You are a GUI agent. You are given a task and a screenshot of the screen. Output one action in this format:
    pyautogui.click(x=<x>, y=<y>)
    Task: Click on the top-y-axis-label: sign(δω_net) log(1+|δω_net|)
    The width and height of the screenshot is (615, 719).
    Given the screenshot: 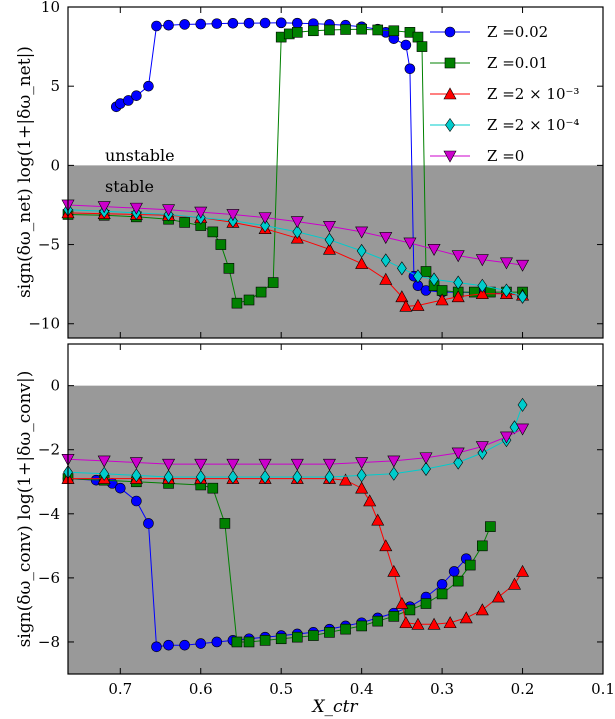 What is the action you would take?
    pyautogui.click(x=25, y=172)
    